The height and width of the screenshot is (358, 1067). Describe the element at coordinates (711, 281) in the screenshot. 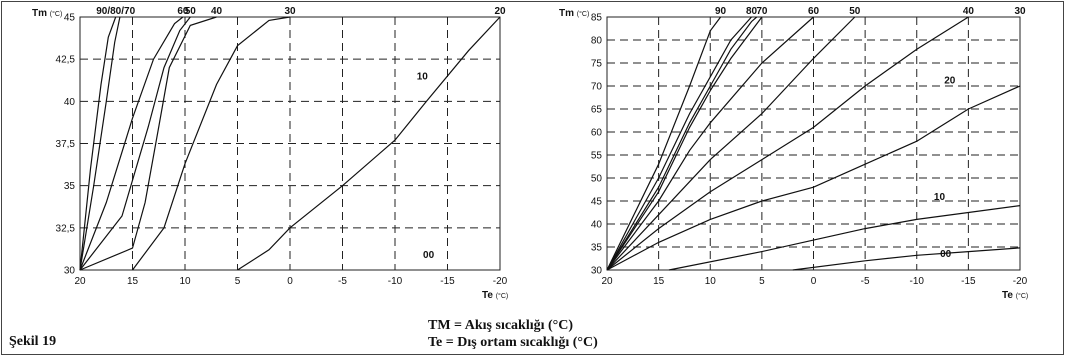

I see `c1-x-tick-label: 10` at that location.